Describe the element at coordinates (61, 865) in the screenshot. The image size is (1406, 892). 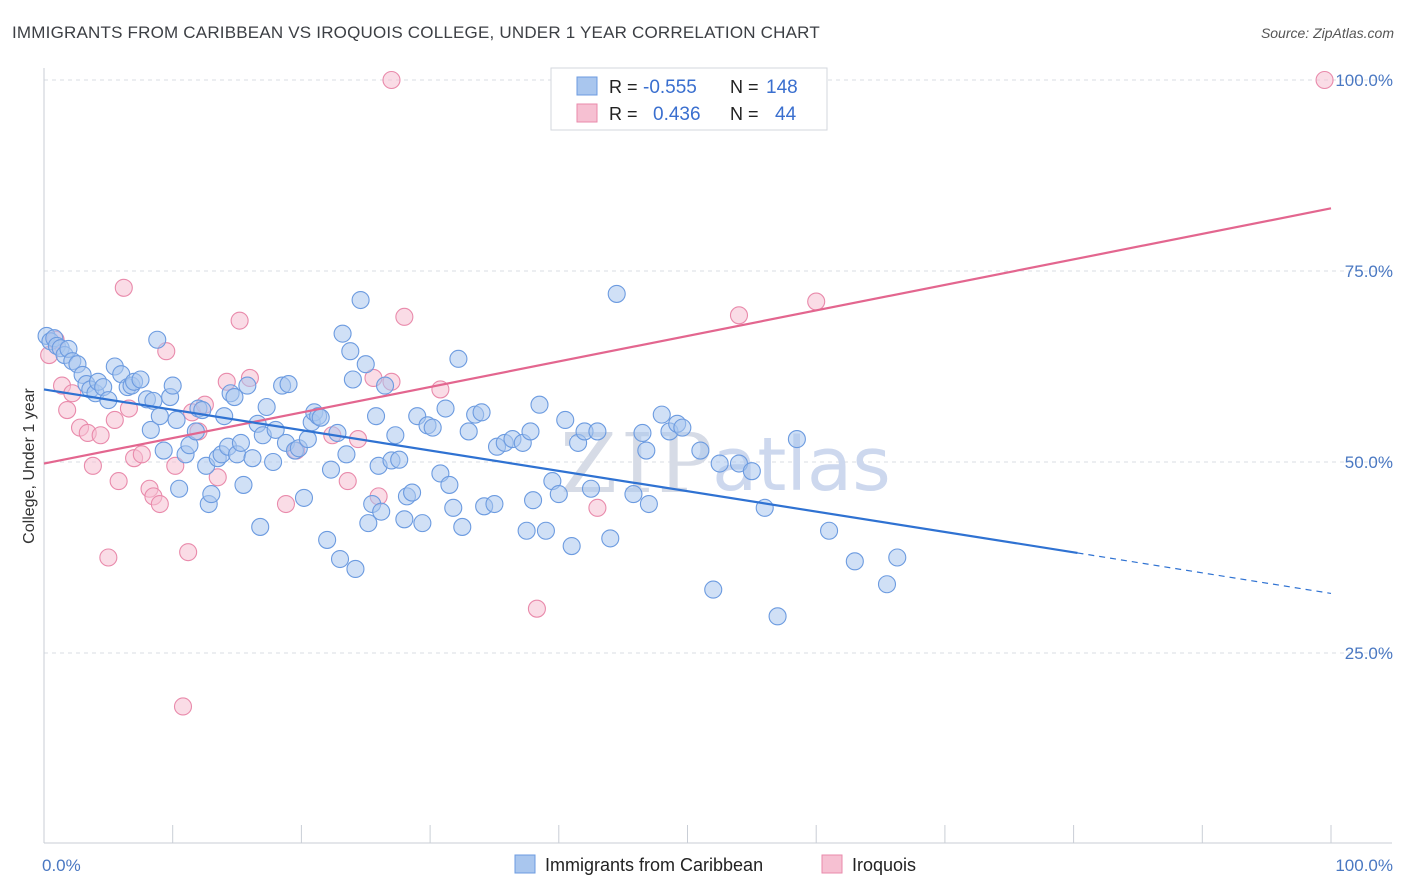
I see `x-tick-label-0: 0.0%` at that location.